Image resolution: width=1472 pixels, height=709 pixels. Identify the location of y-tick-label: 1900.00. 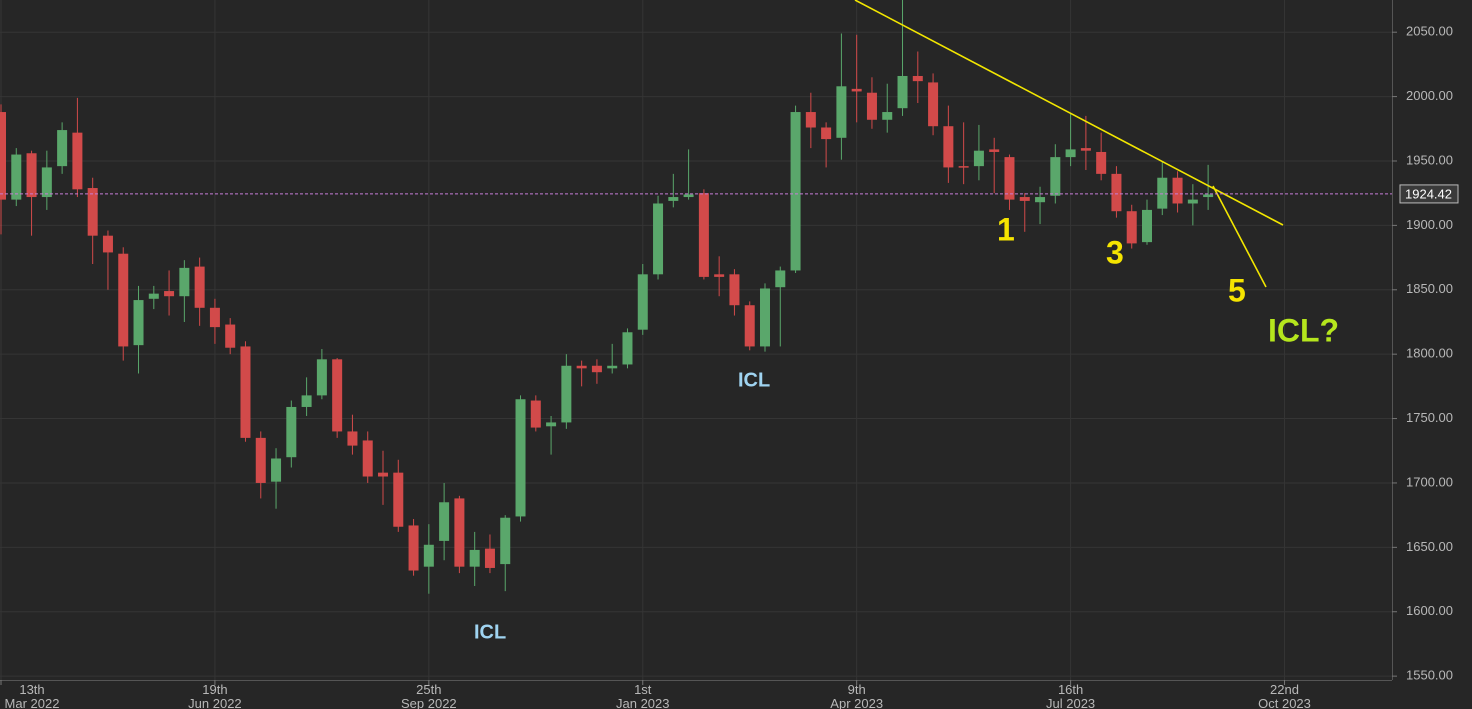
(1429, 224).